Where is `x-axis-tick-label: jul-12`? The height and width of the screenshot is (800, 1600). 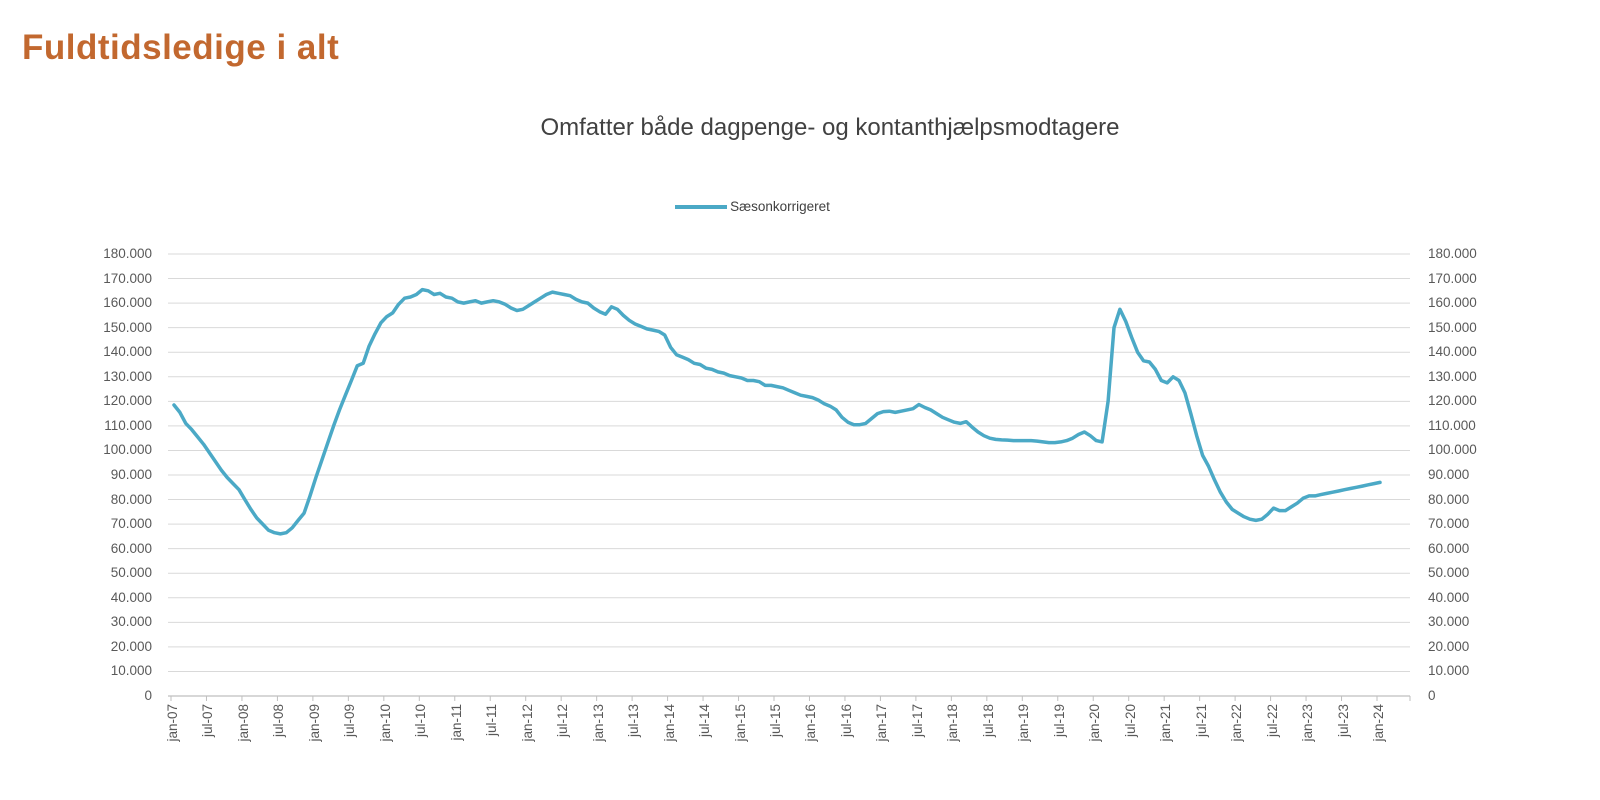 x-axis-tick-label: jul-12 is located at coordinates (563, 721).